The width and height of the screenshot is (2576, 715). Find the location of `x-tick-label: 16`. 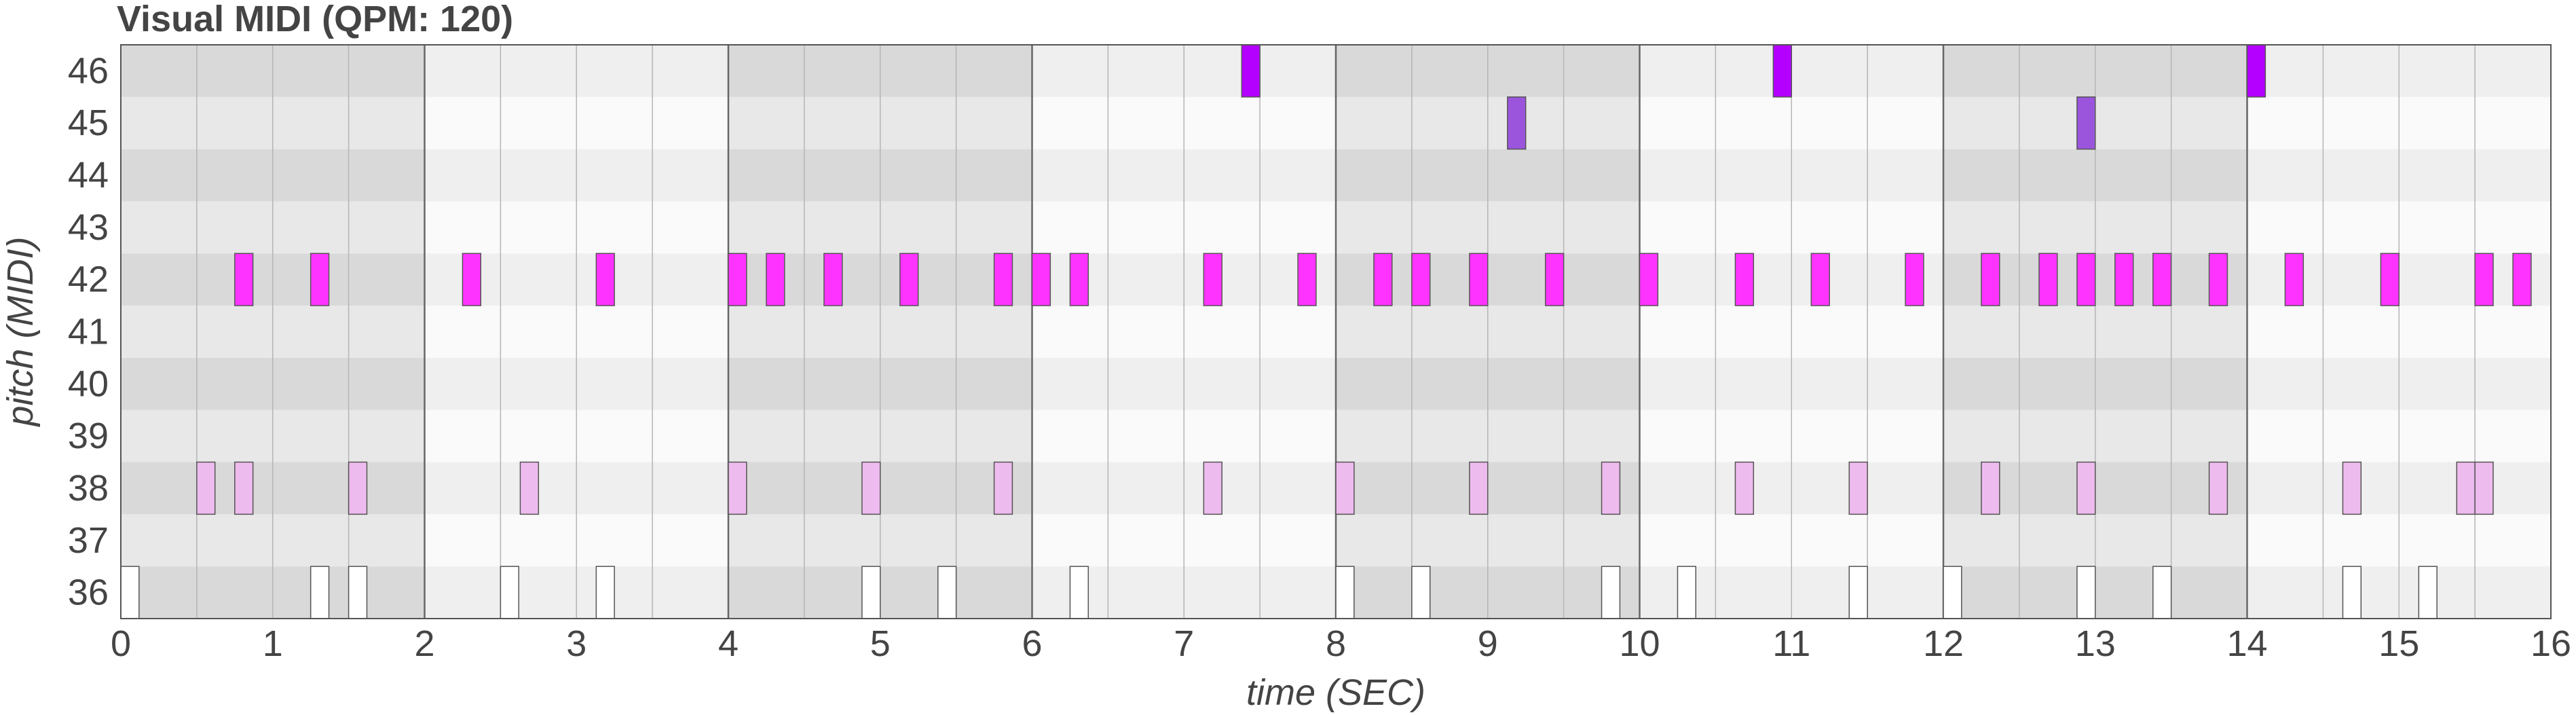

x-tick-label: 16 is located at coordinates (2551, 643).